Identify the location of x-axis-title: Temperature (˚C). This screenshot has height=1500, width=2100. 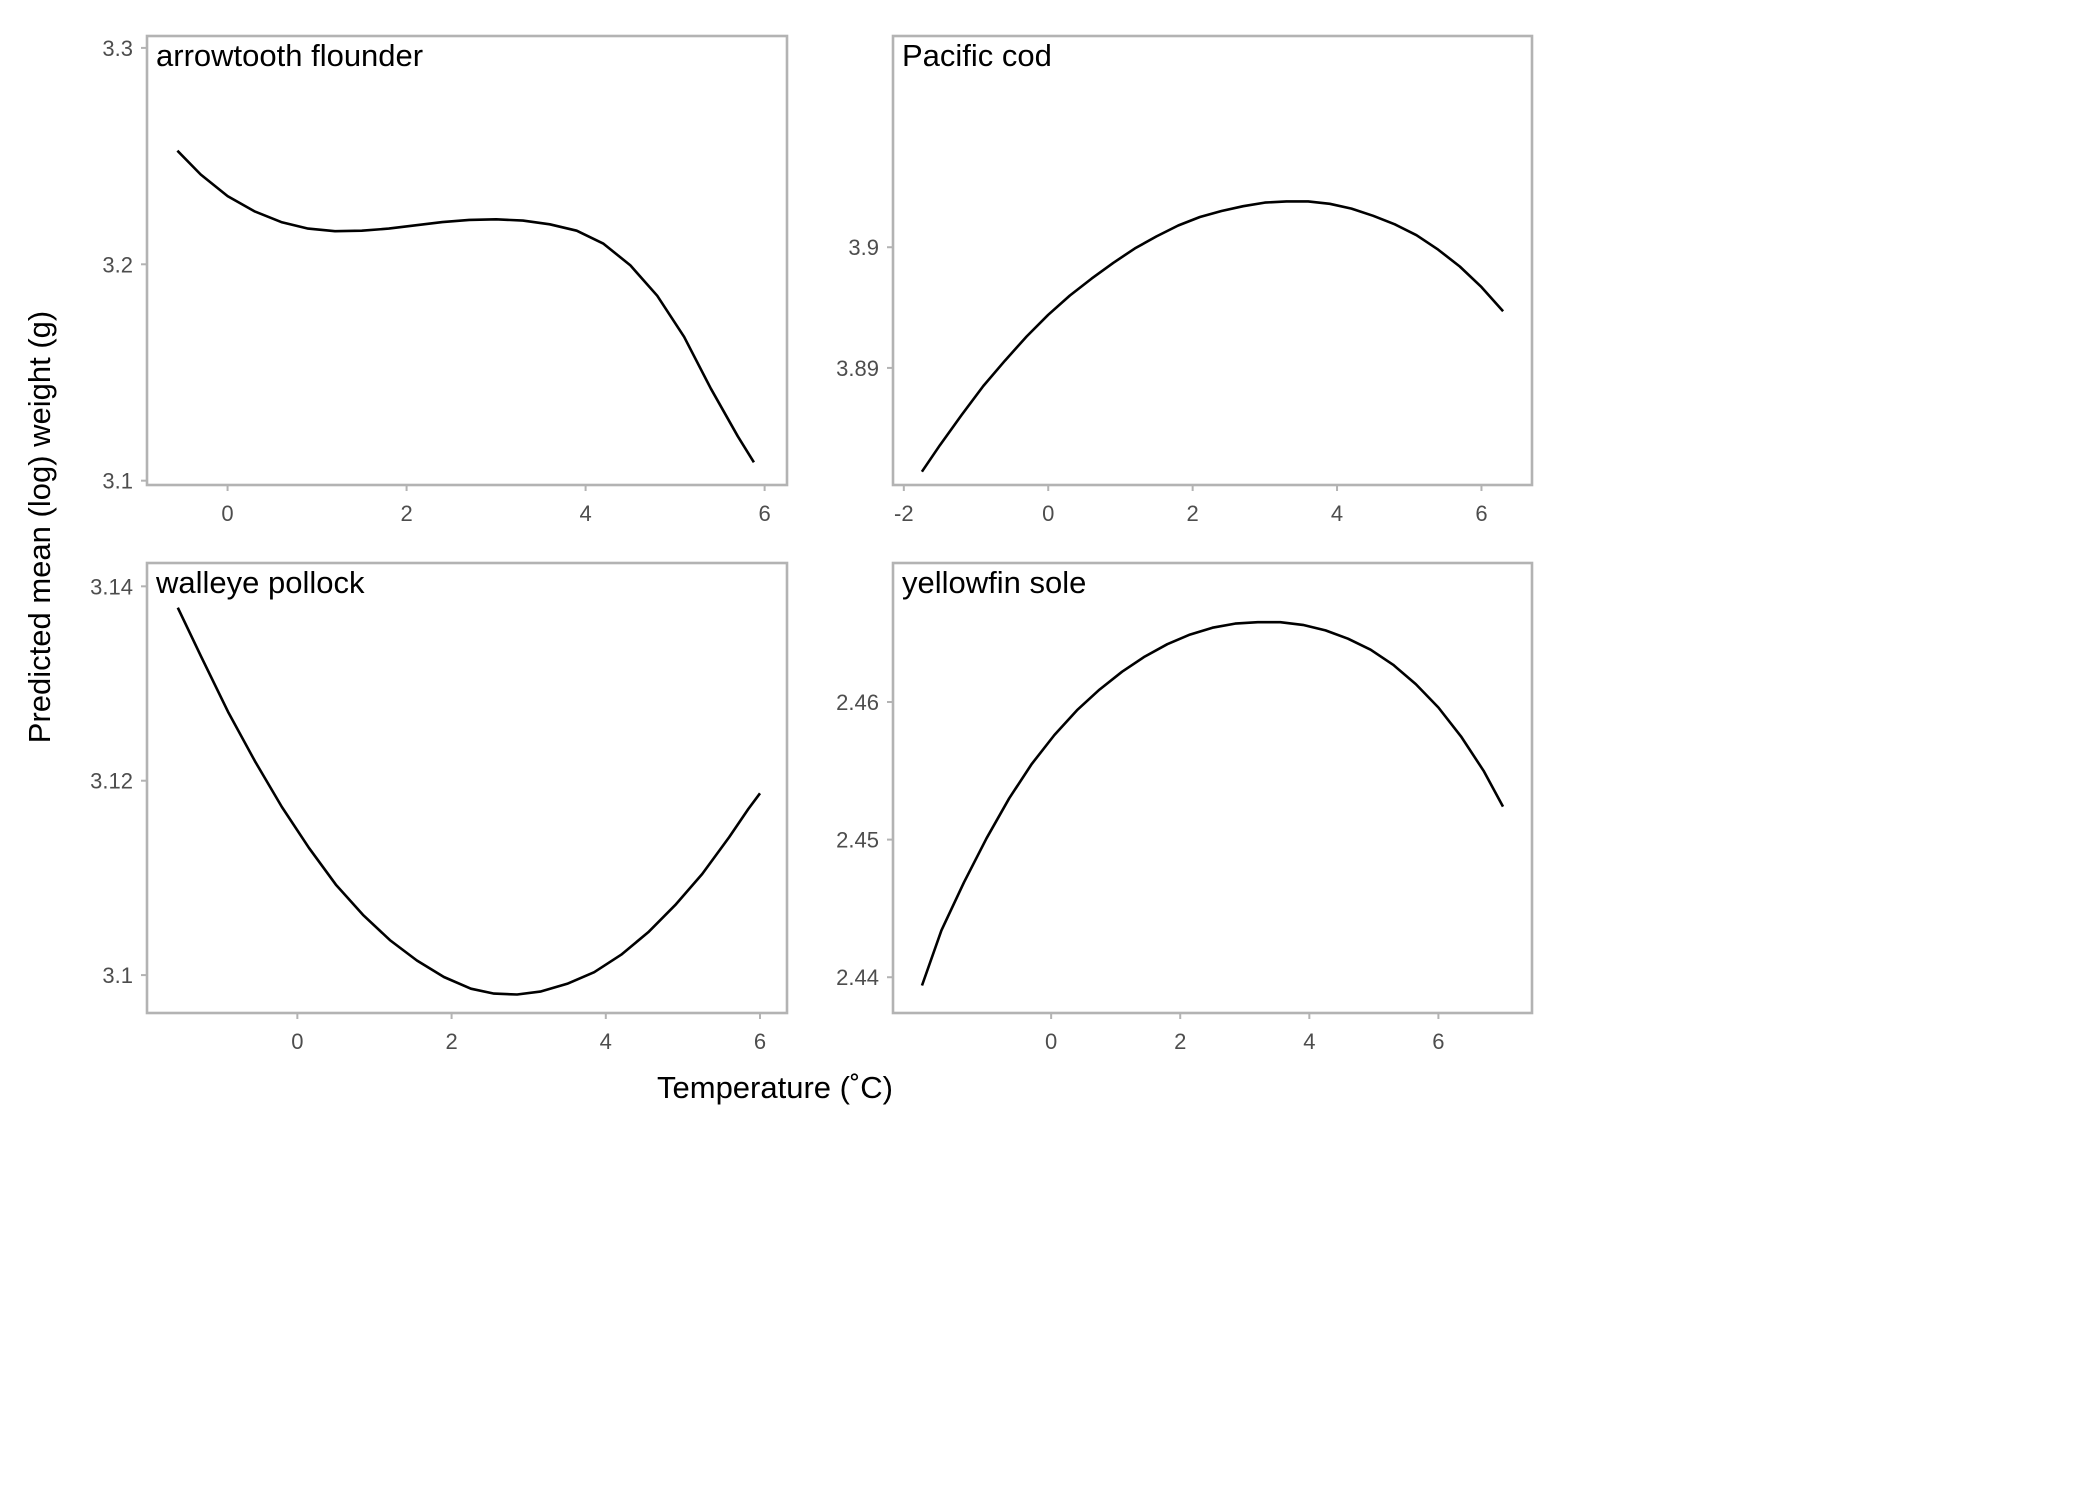
(775, 1087).